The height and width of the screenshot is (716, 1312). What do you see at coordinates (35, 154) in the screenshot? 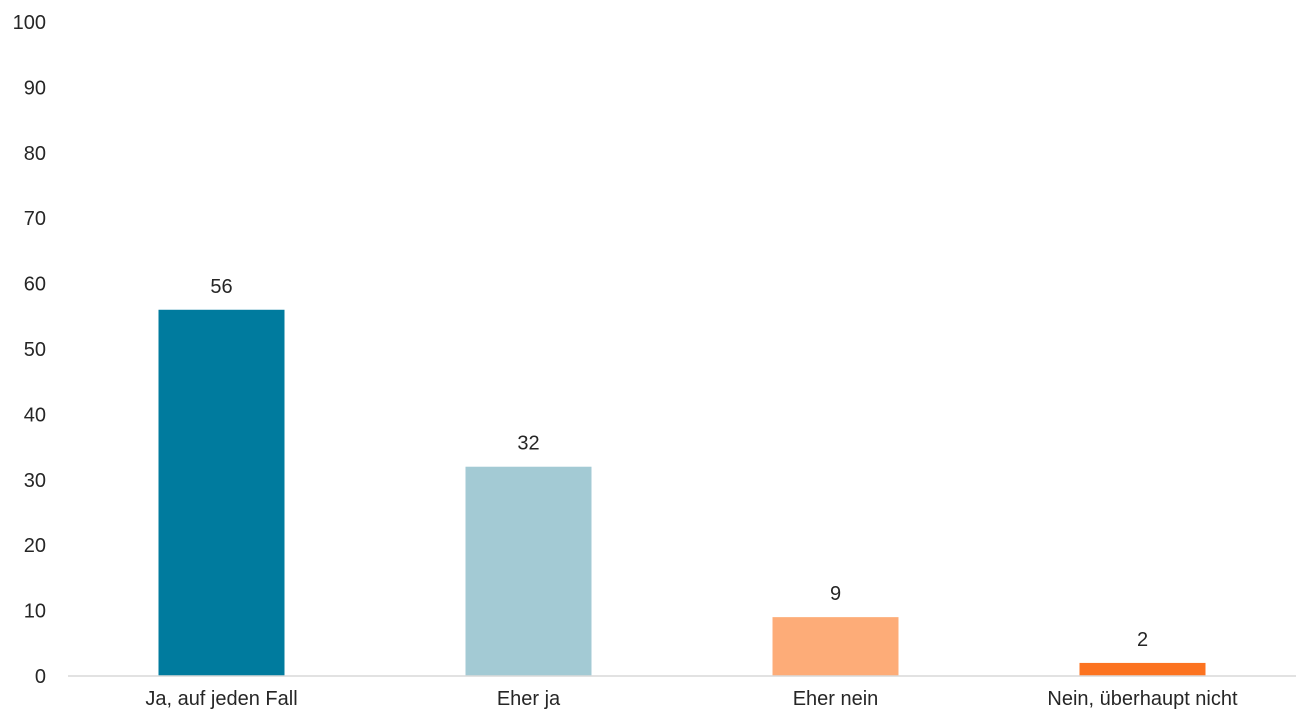
I see `y-tick-label-80: 80` at bounding box center [35, 154].